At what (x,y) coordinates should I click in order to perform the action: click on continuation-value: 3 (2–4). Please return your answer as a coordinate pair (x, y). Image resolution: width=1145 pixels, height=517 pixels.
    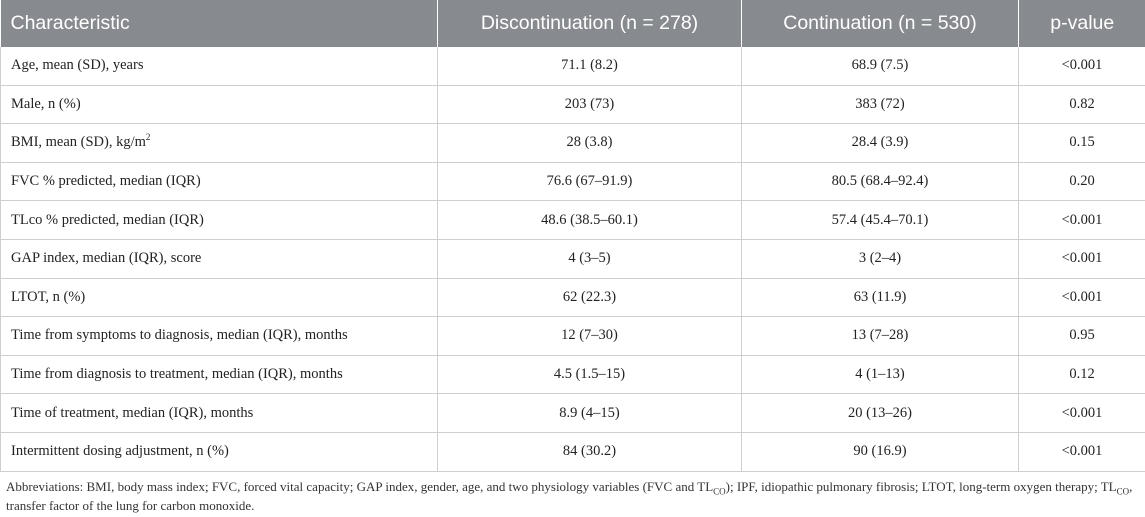
    Looking at the image, I should click on (880, 259).